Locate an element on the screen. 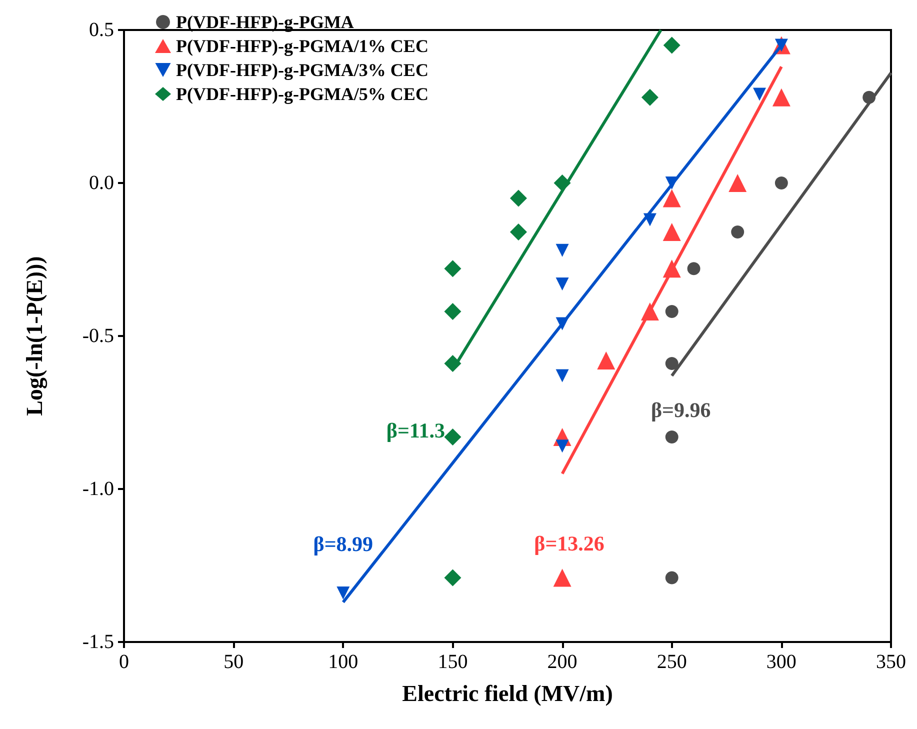 The height and width of the screenshot is (729, 917). annotation: β=13.26 is located at coordinates (569, 544).